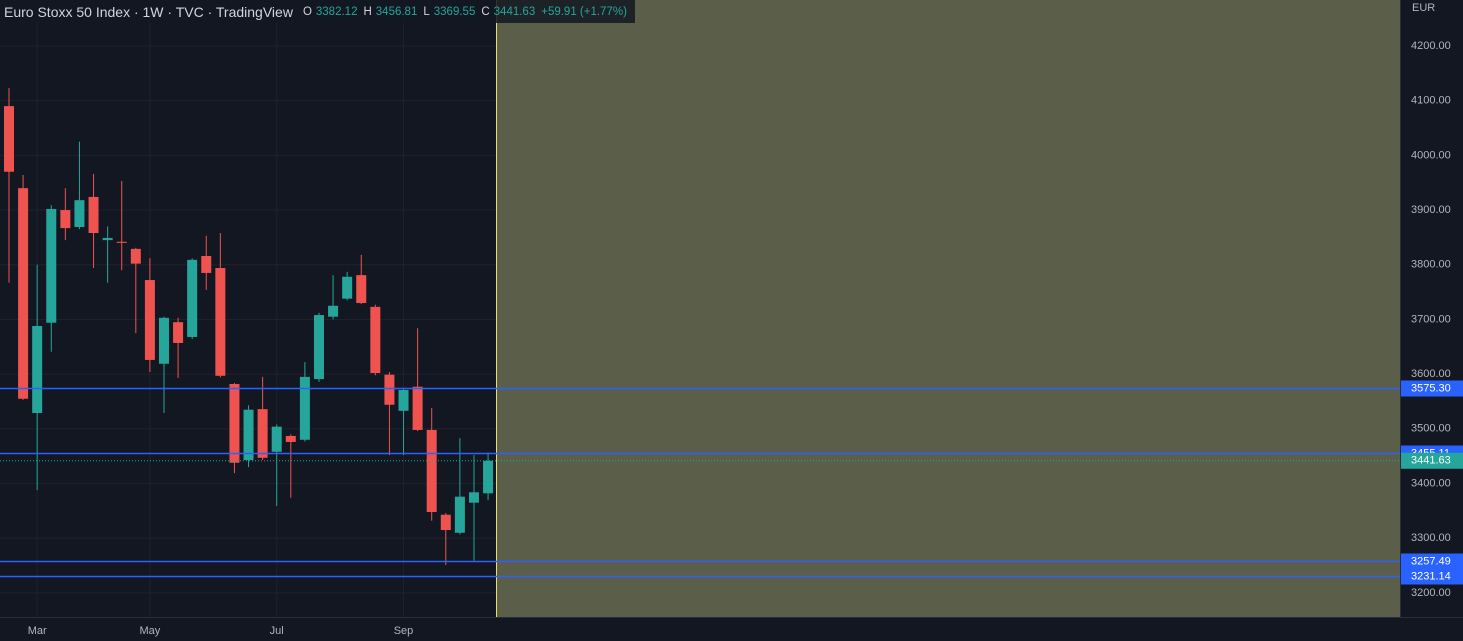 The image size is (1463, 641). Describe the element at coordinates (454, 11) in the screenshot. I see `low-value: 3369.55` at that location.